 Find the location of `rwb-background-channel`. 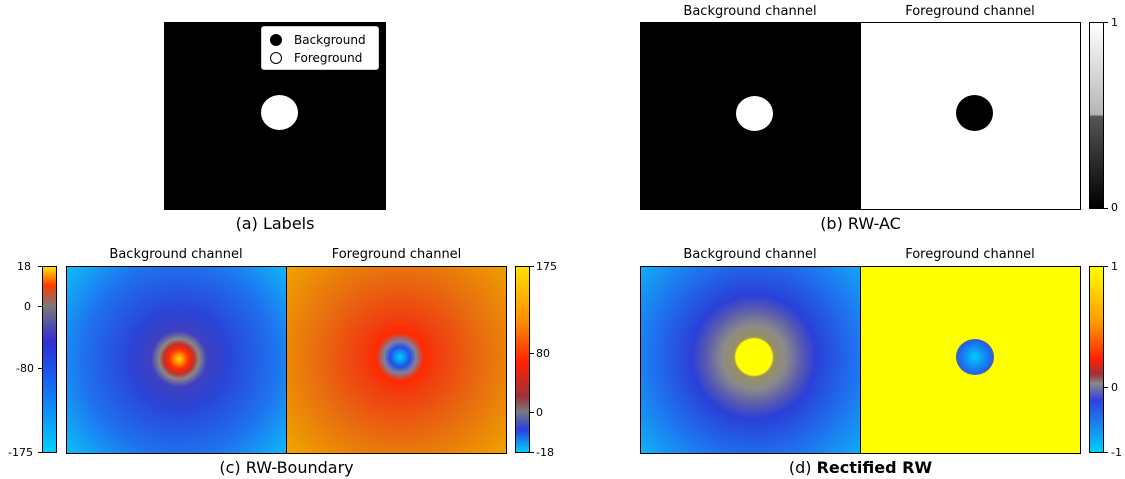

rwb-background-channel is located at coordinates (176, 360).